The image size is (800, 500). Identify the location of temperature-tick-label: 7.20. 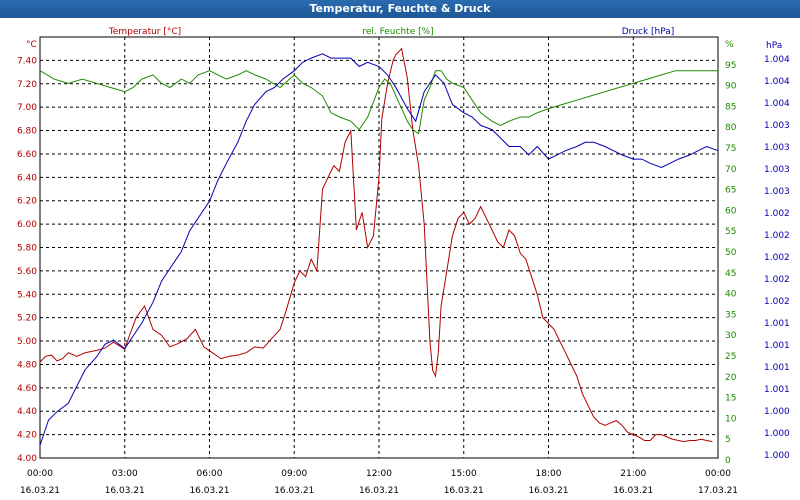
(27, 85).